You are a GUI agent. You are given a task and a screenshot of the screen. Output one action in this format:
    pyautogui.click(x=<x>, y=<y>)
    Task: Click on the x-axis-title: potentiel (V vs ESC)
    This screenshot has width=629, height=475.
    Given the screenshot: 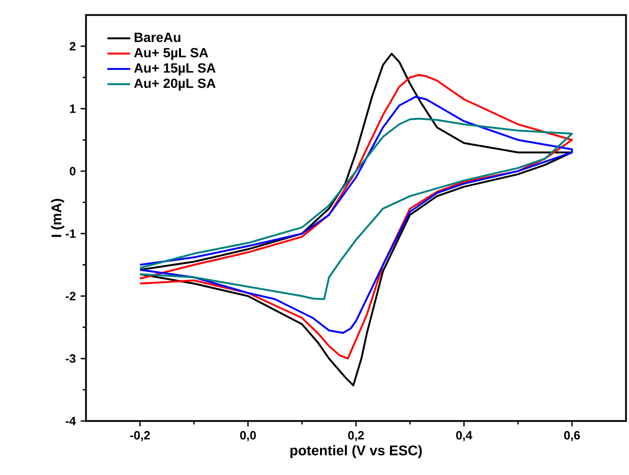 What is the action you would take?
    pyautogui.click(x=356, y=451)
    